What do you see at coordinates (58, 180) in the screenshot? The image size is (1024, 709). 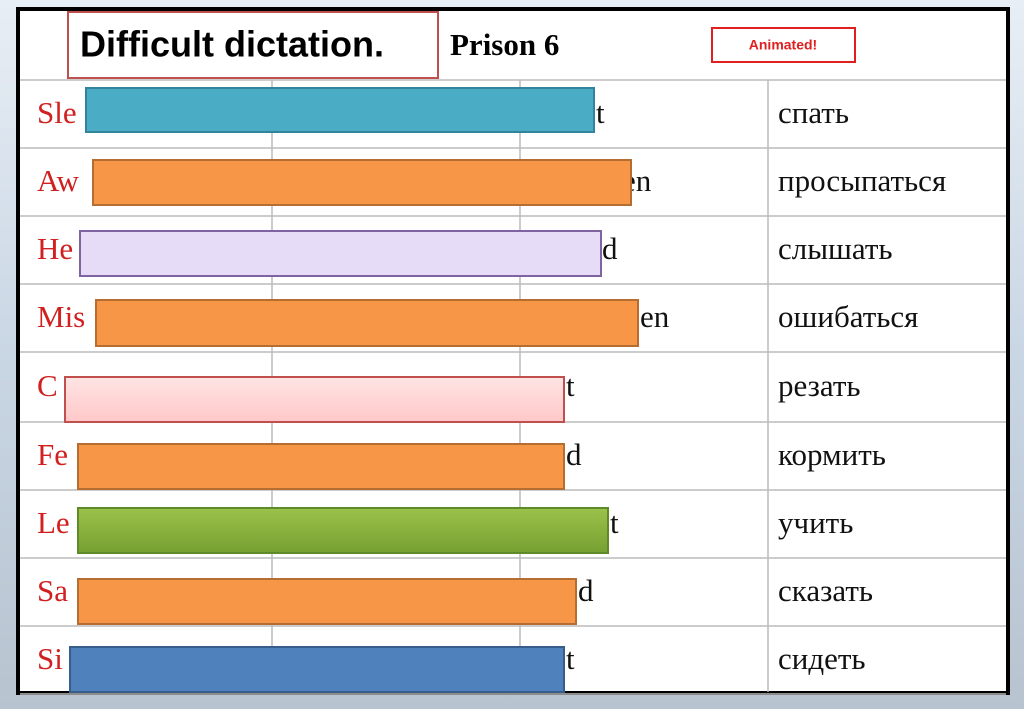 I see `verb-fragment: Aw` at bounding box center [58, 180].